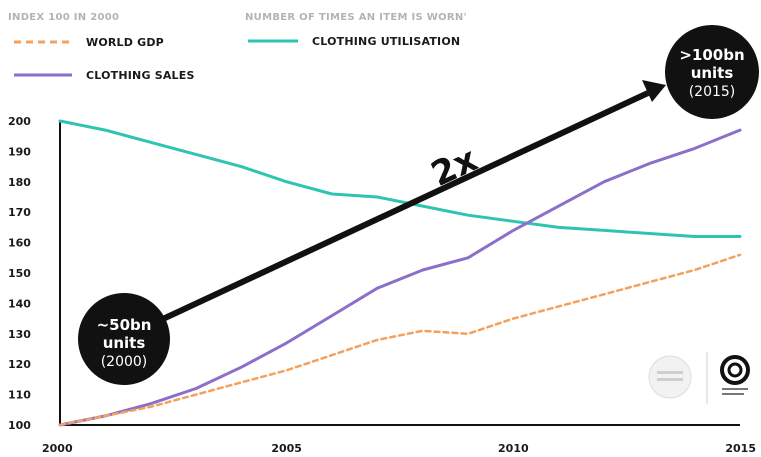  I want to click on end-bubble-line3: (2015), so click(712, 92).